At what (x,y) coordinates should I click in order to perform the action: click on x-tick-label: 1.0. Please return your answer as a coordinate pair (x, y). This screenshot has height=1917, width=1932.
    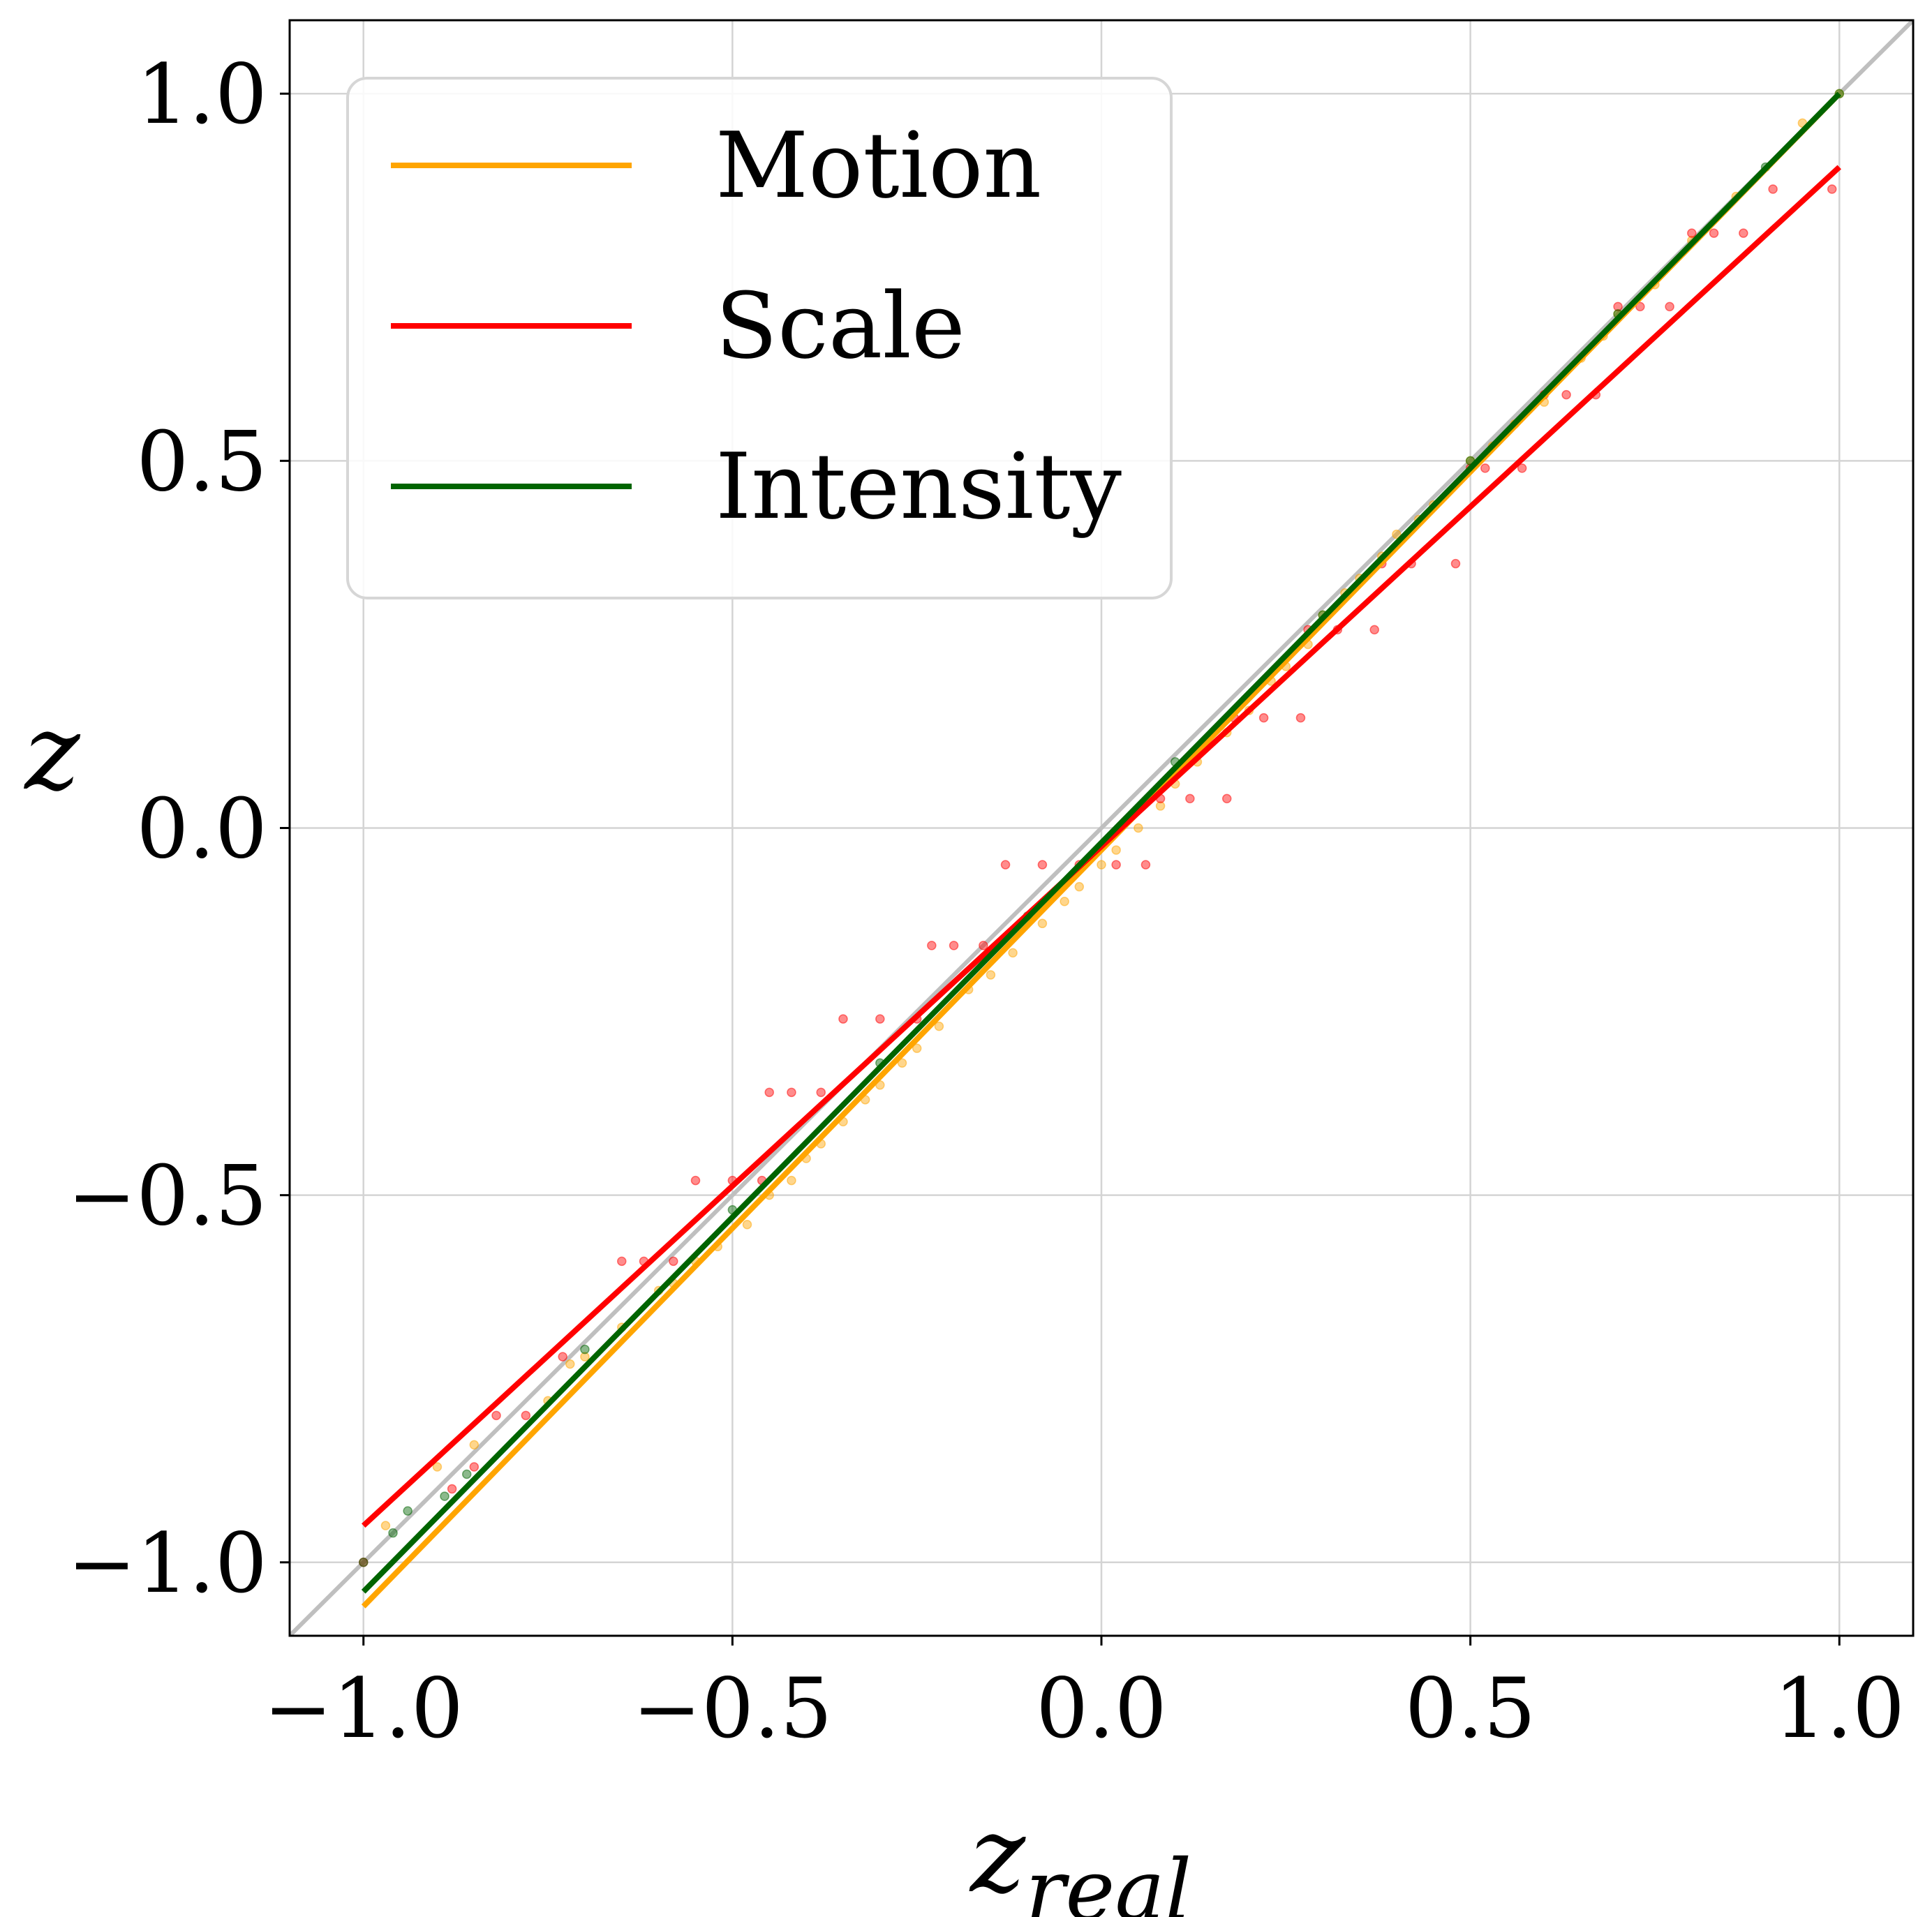
    Looking at the image, I should click on (1839, 1708).